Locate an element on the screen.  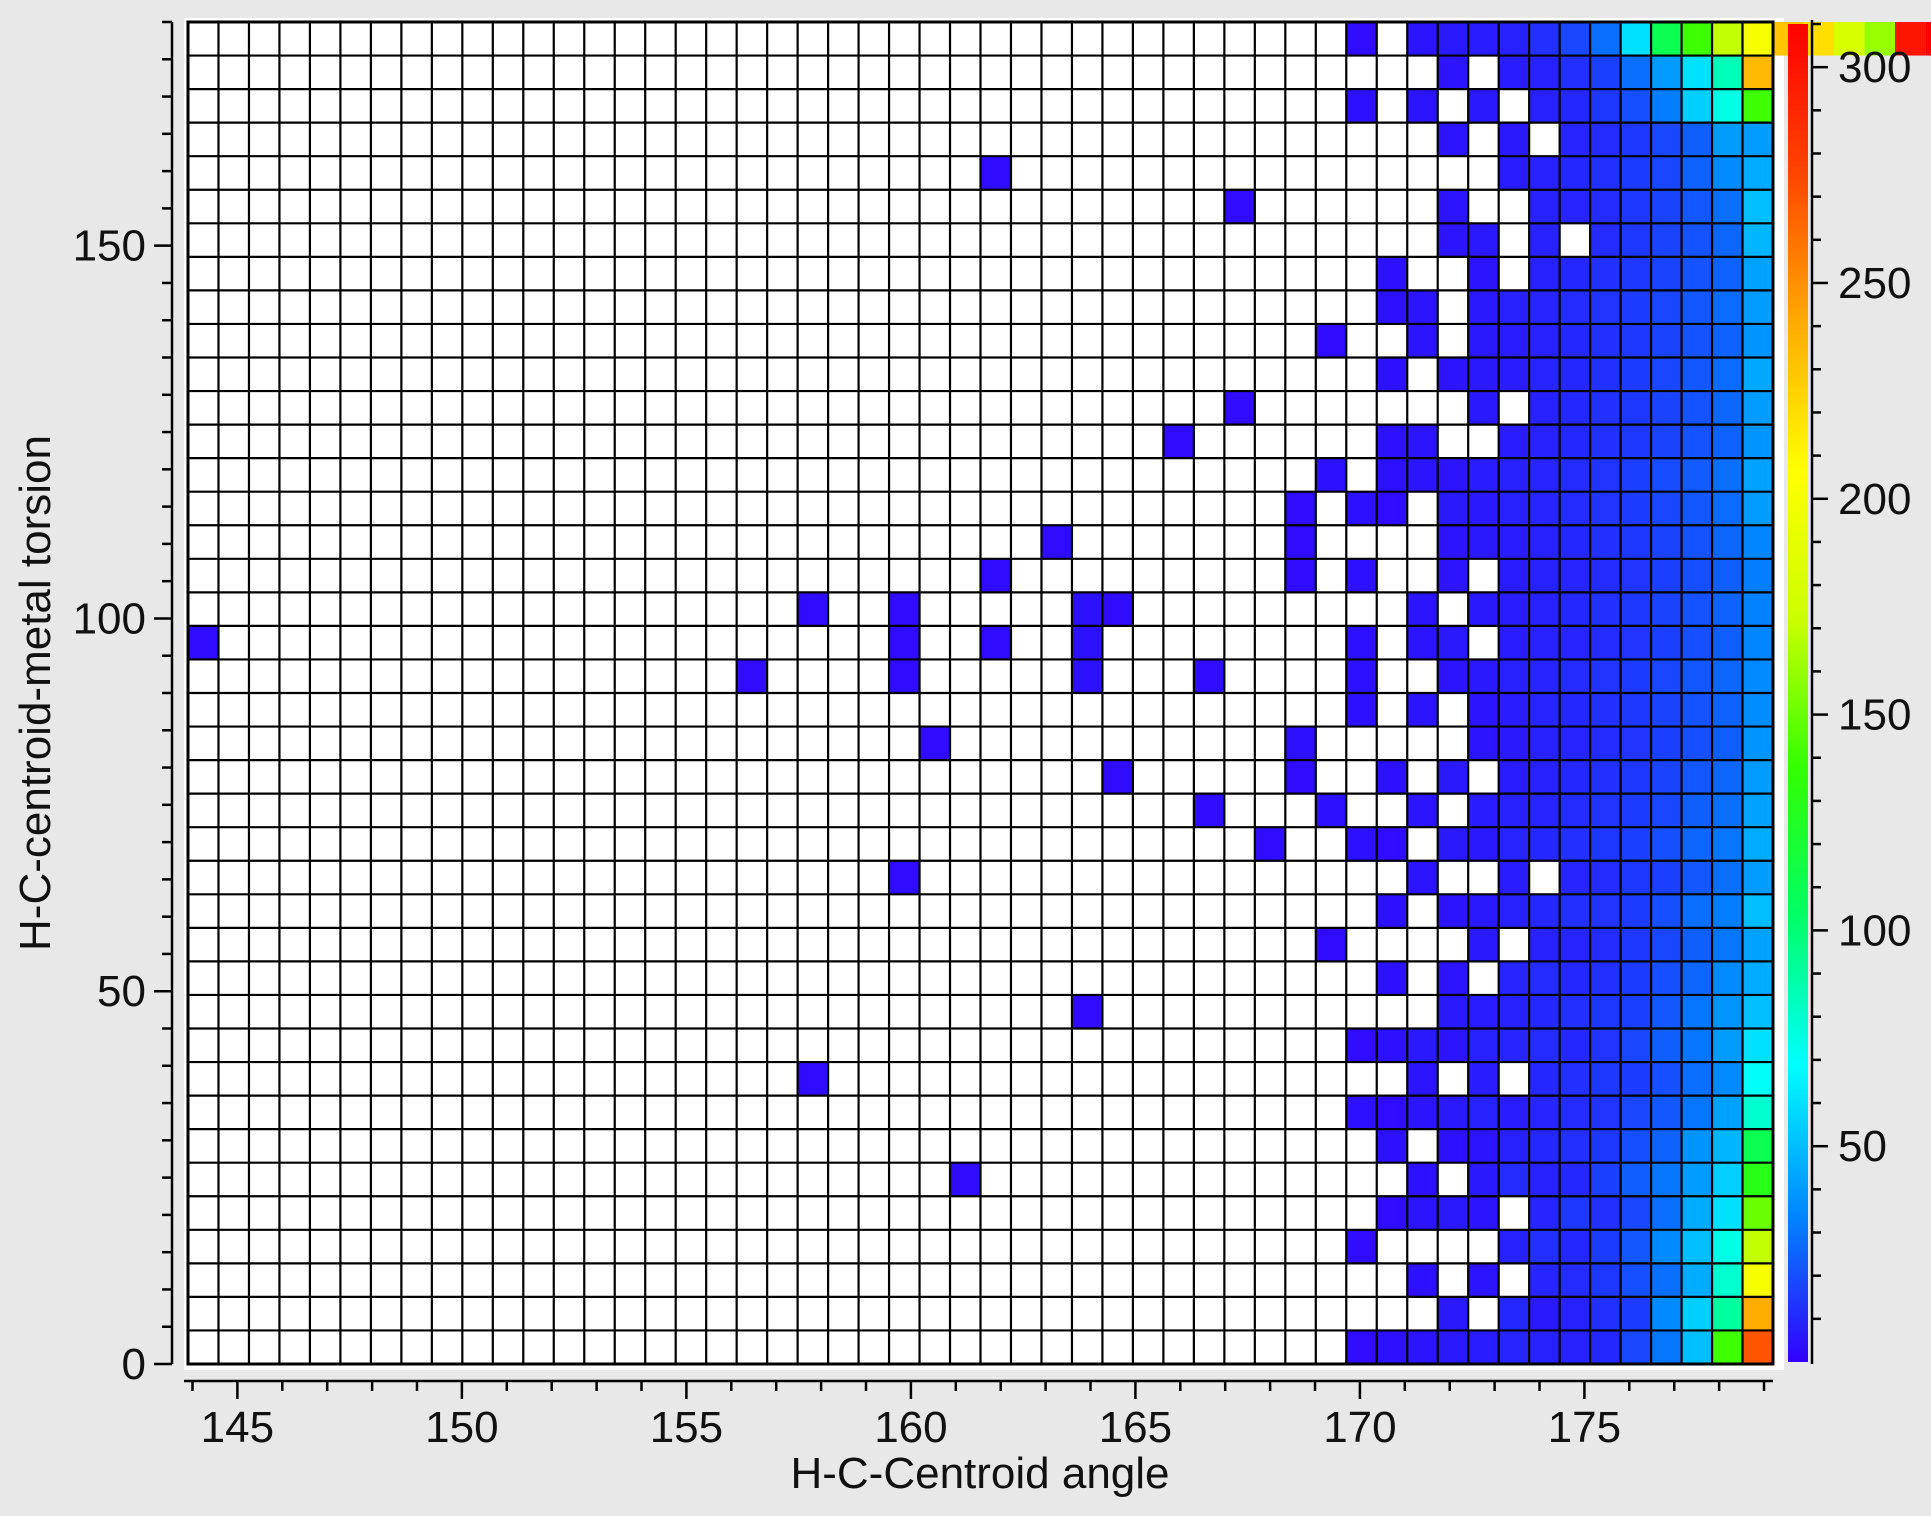
x-axis-label: H-C-Centroid angle is located at coordinates (979, 1473).